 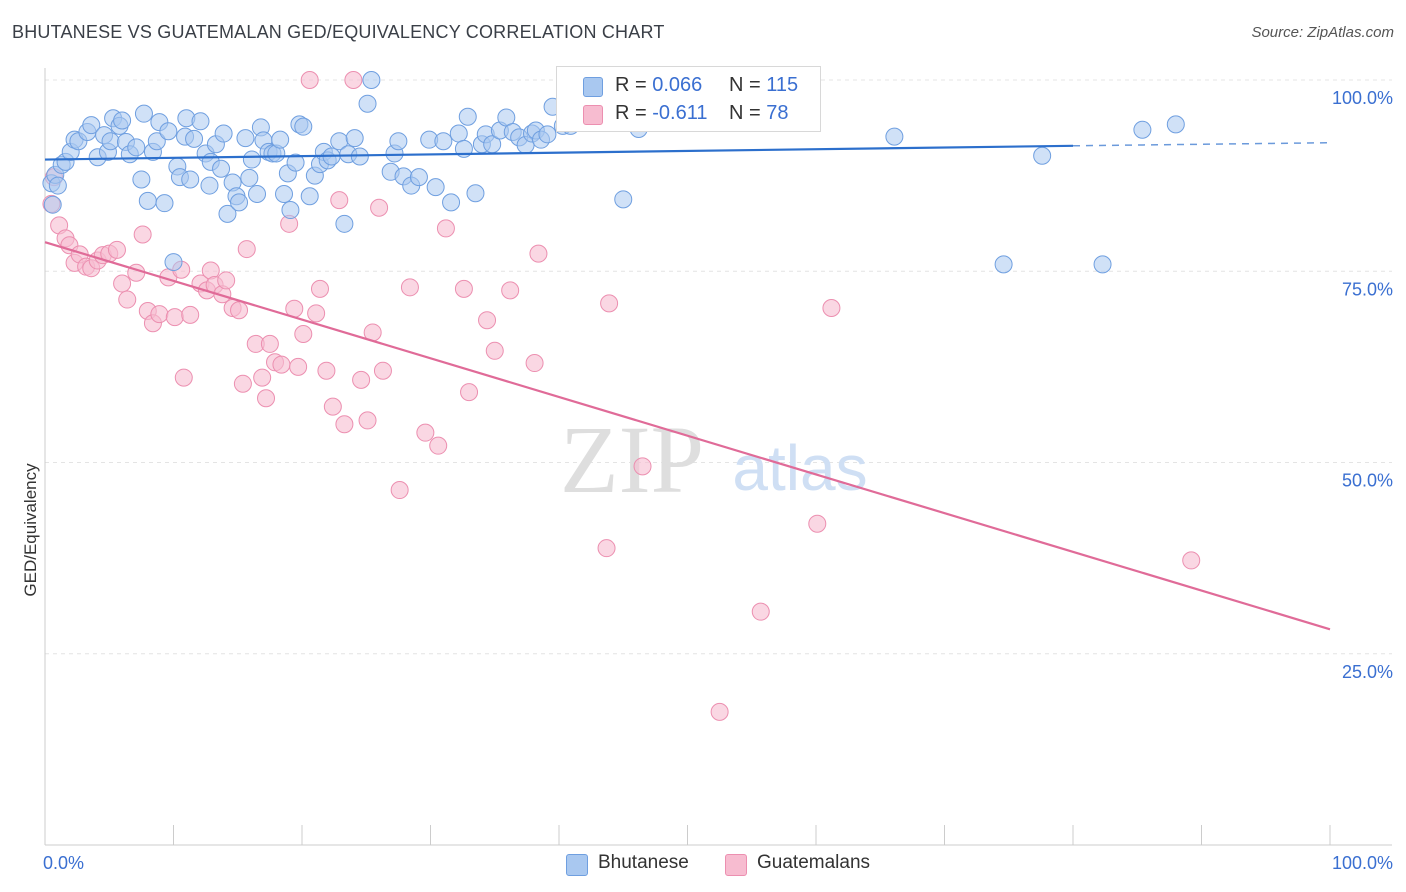 I want to click on svg-text: GED/Equivalency, so click(x=30, y=530).